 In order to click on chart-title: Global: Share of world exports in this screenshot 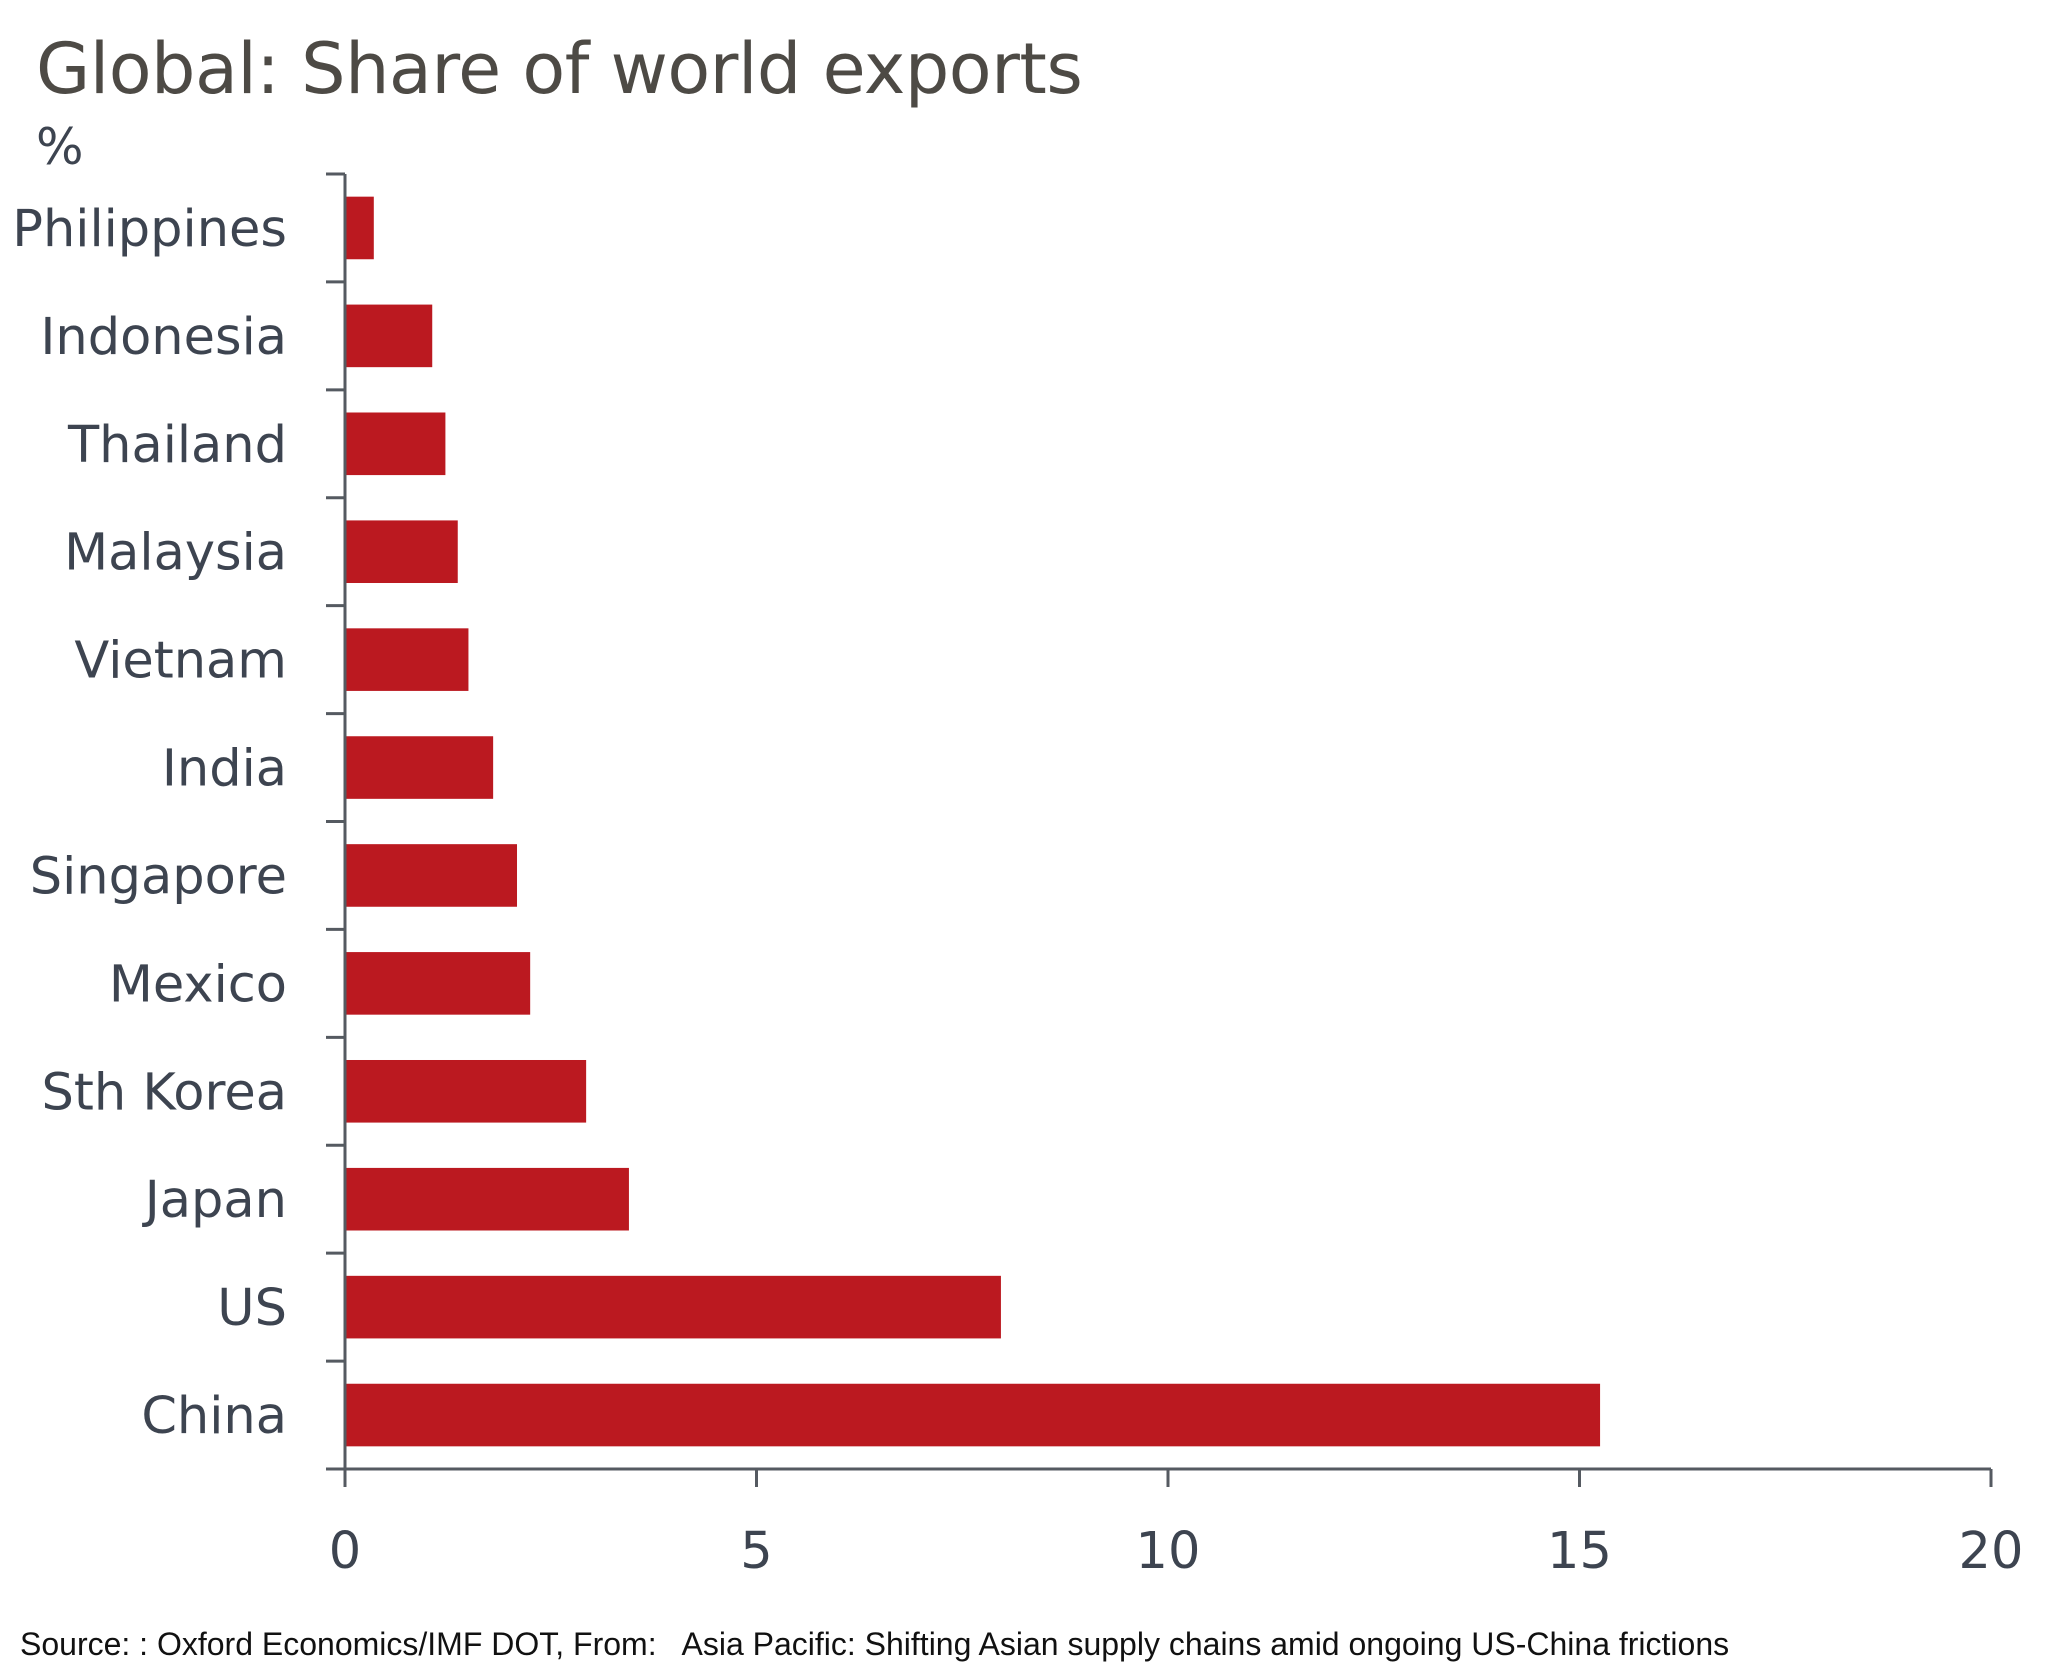, I will do `click(559, 69)`.